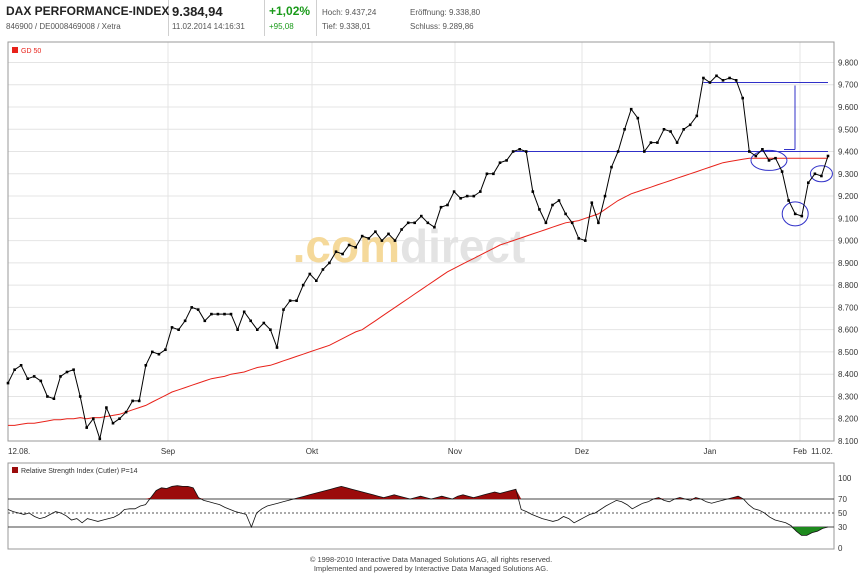  I want to click on instrument-name: DAX PERFORMANCE-INDEX, so click(88, 11).